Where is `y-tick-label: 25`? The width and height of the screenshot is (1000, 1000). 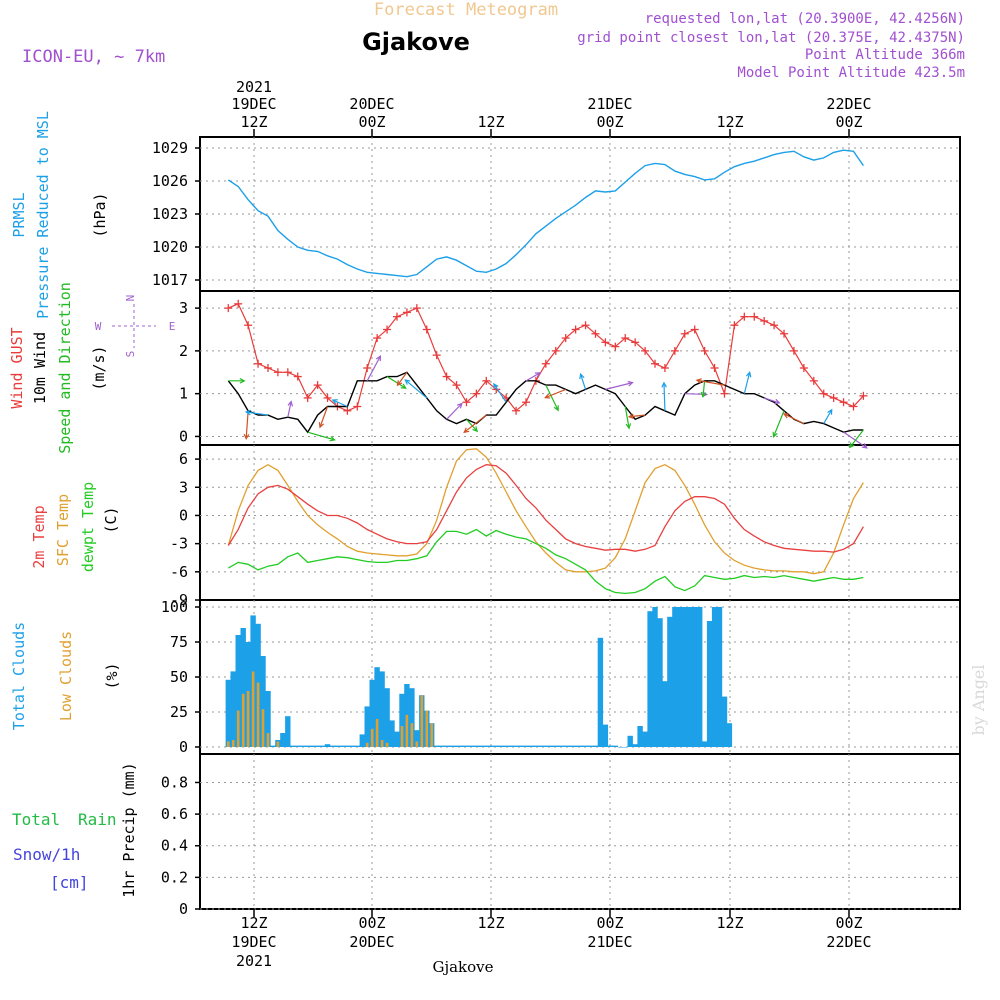
y-tick-label: 25 is located at coordinates (179, 712).